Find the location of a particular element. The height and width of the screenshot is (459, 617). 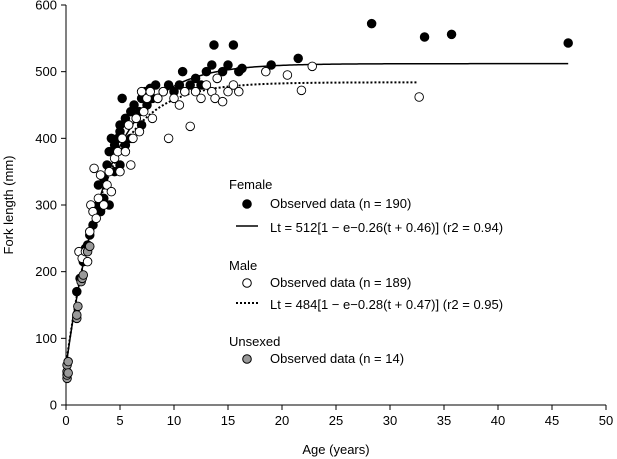

x-tick-label: 15 is located at coordinates (228, 420).